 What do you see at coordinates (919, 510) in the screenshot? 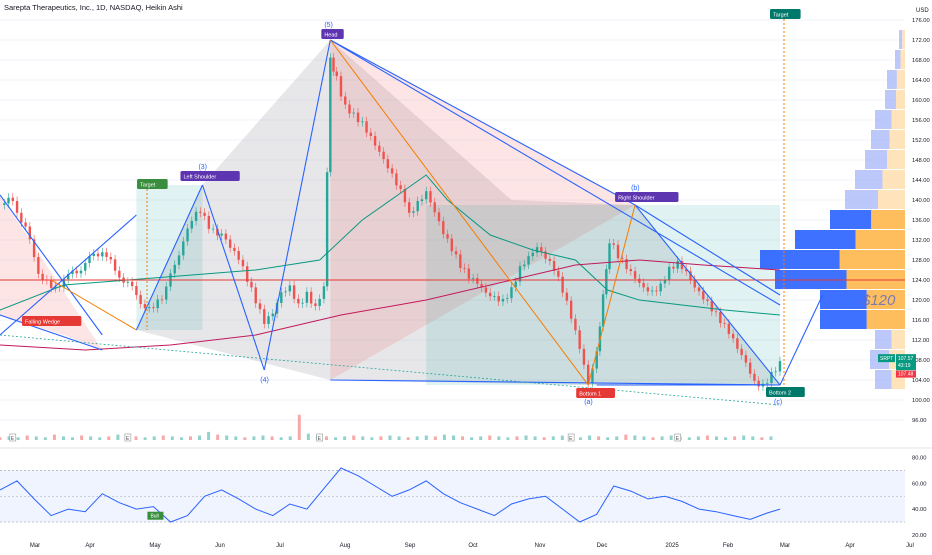
I see `rsi-tick-label: 40.00` at bounding box center [919, 510].